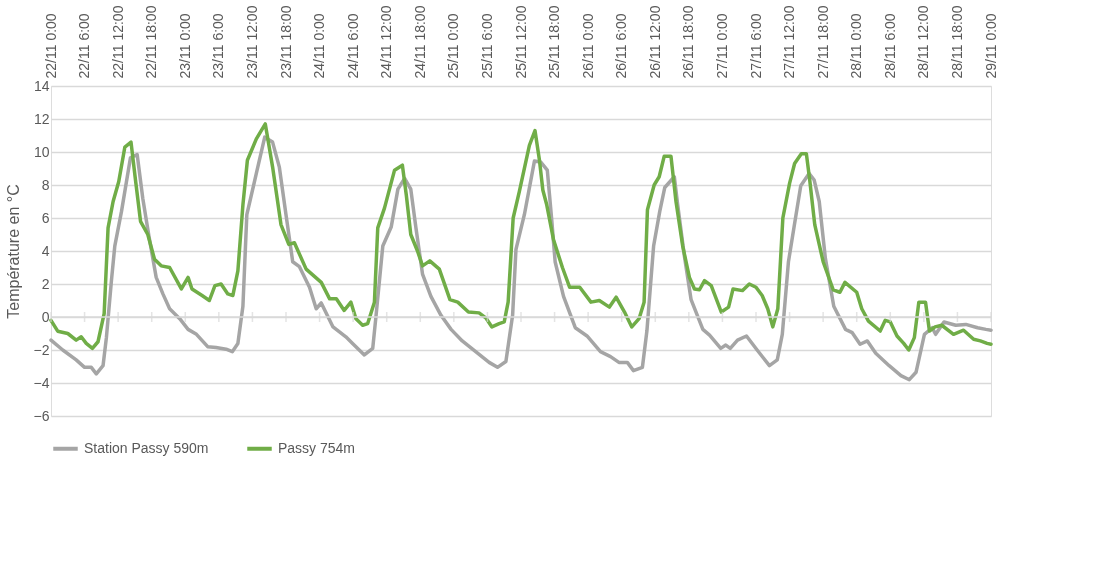 The height and width of the screenshot is (584, 1118). What do you see at coordinates (856, 46) in the screenshot?
I see `x-tick-label: 28/11 0:00` at bounding box center [856, 46].